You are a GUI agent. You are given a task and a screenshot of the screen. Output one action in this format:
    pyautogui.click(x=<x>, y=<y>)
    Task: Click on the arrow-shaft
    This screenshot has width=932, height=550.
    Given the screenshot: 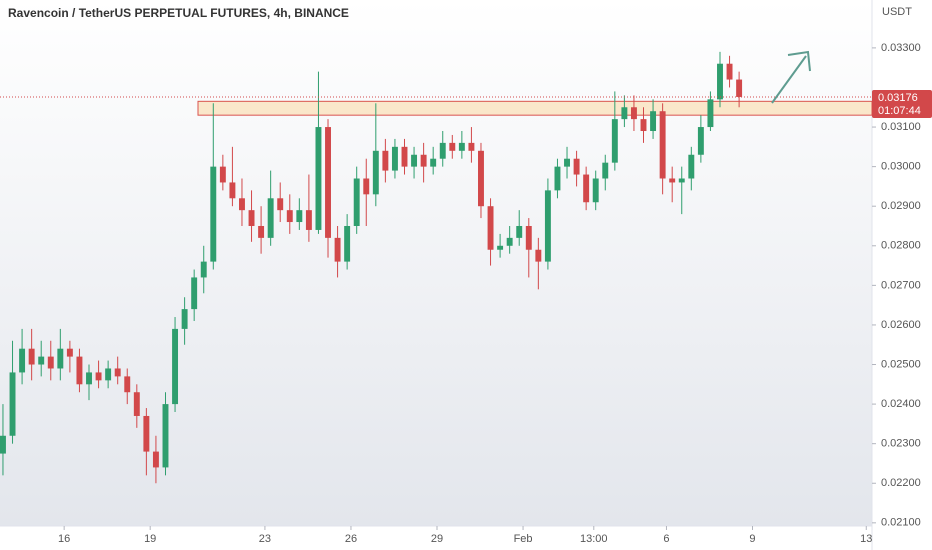 What is the action you would take?
    pyautogui.click(x=789, y=79)
    